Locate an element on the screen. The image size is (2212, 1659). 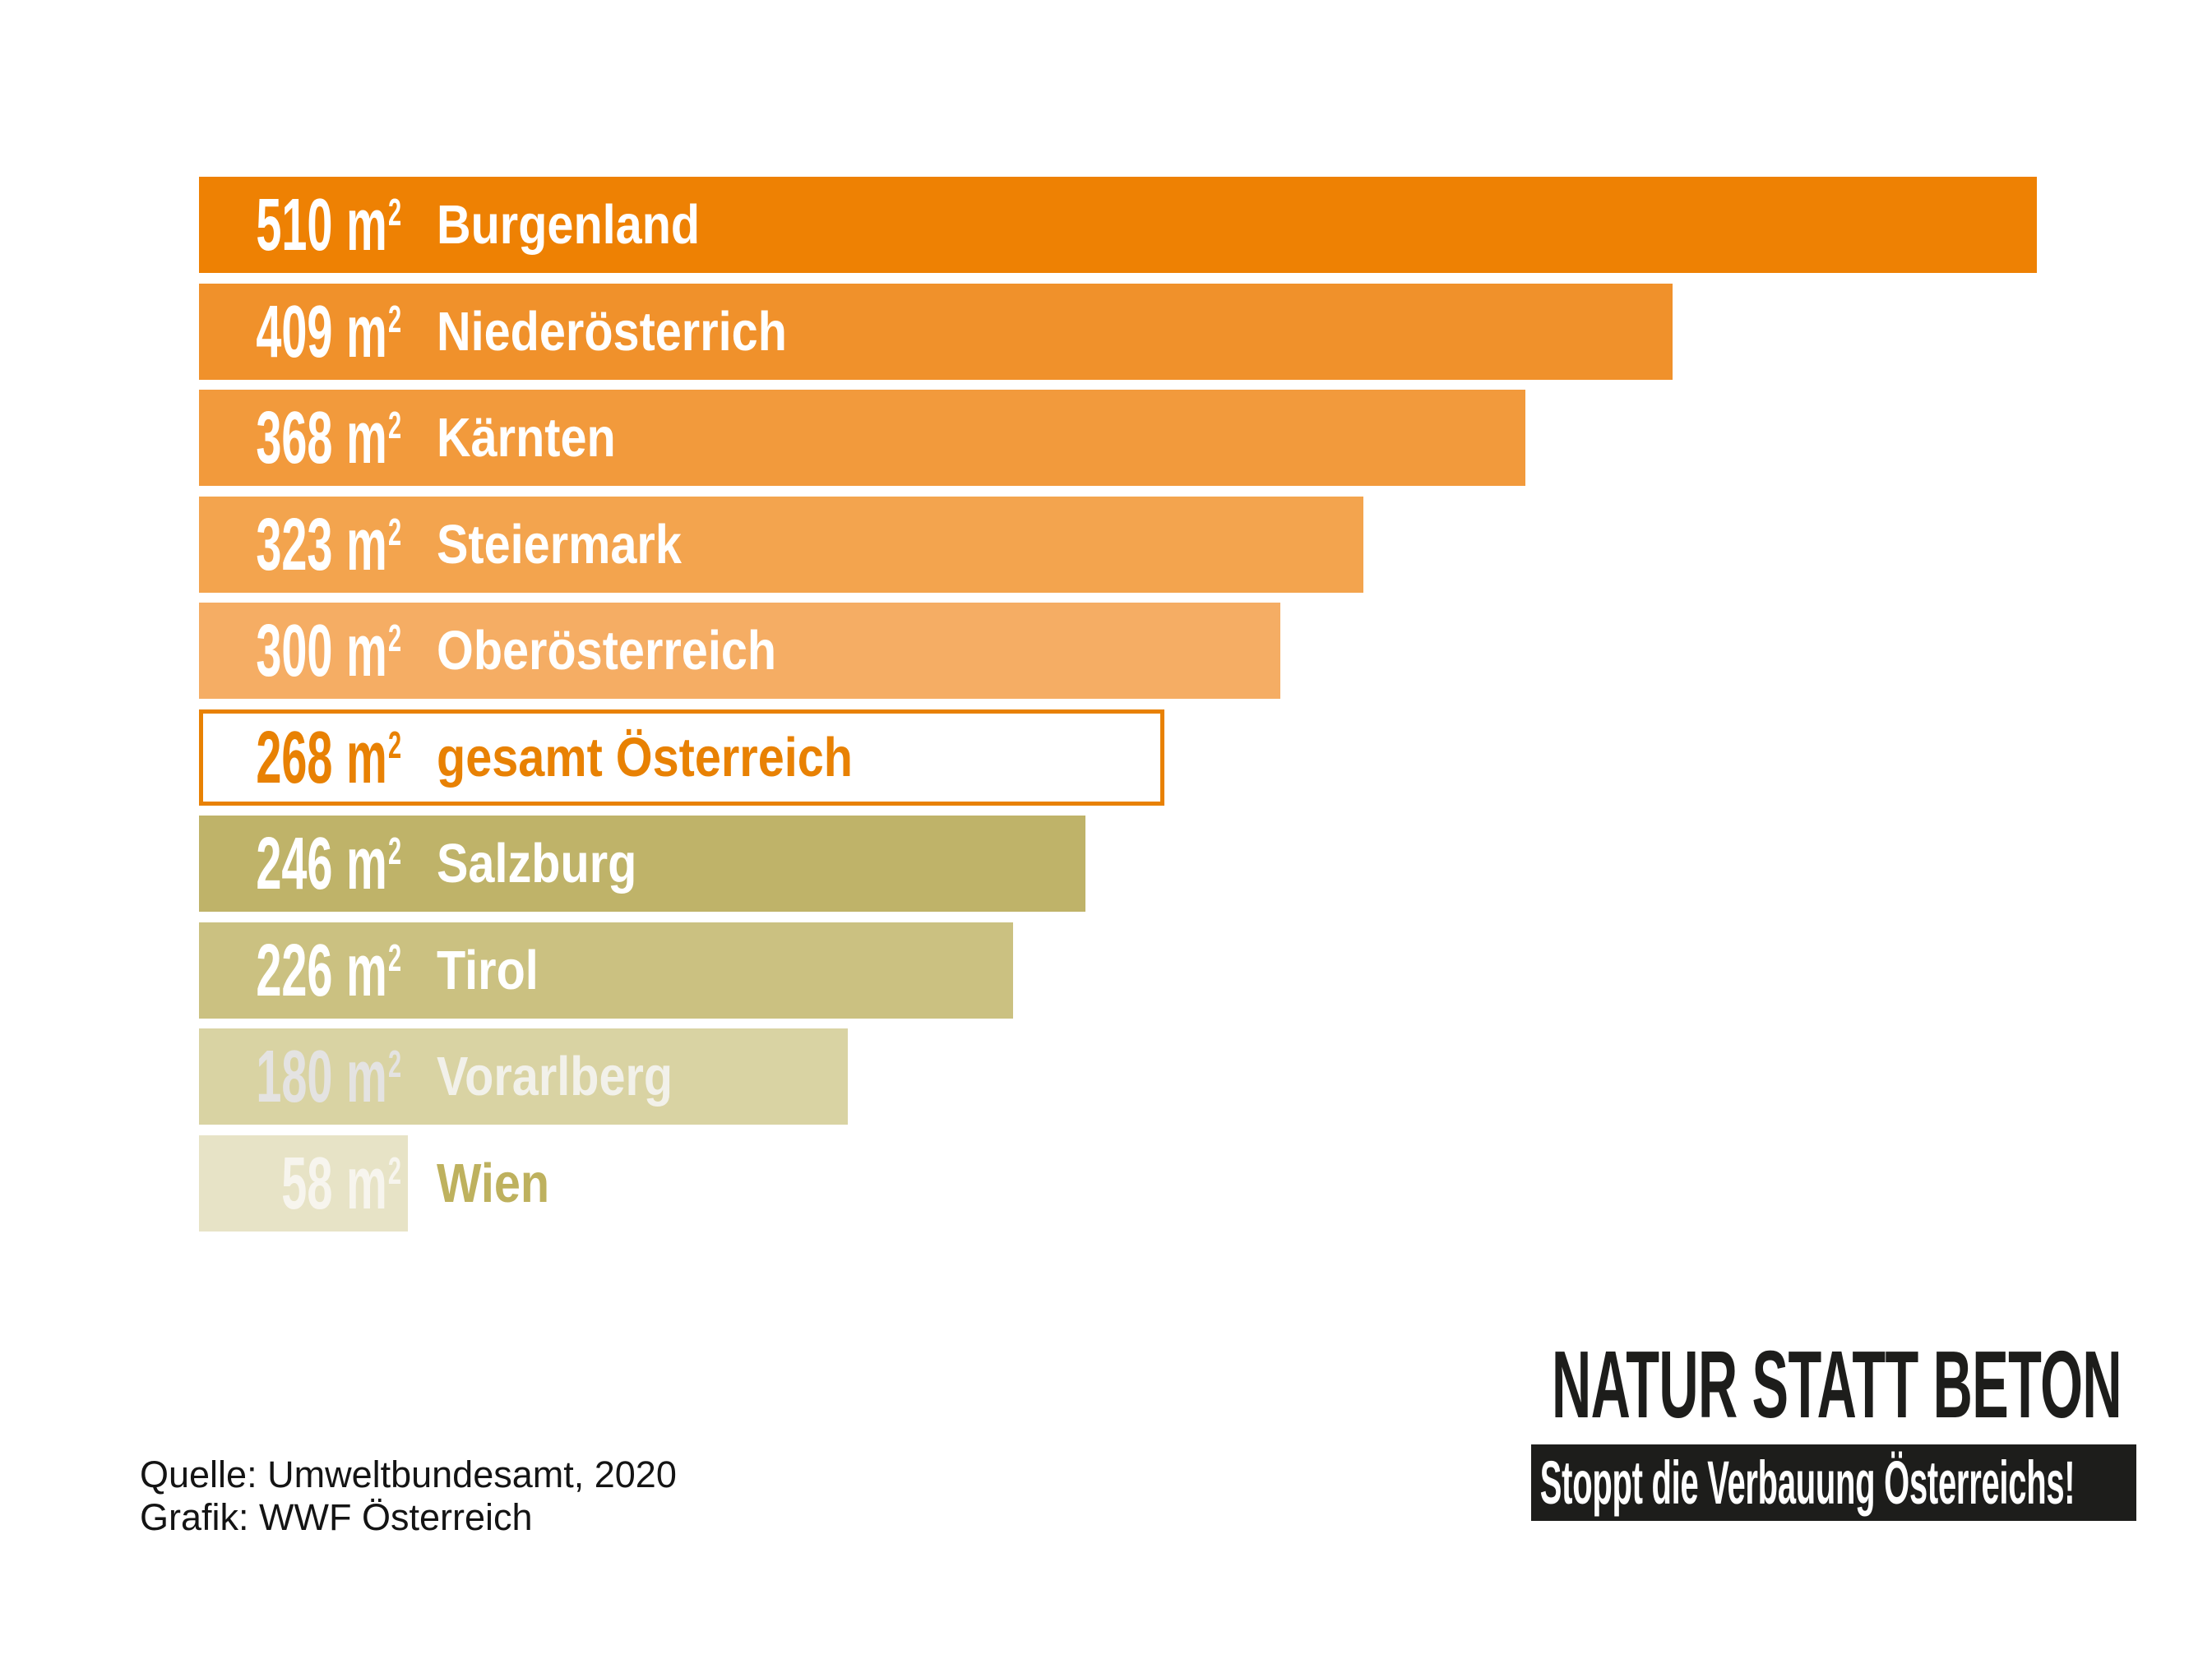
bar-label-vorarlberg: Vorarlberg is located at coordinates (574, 1076).